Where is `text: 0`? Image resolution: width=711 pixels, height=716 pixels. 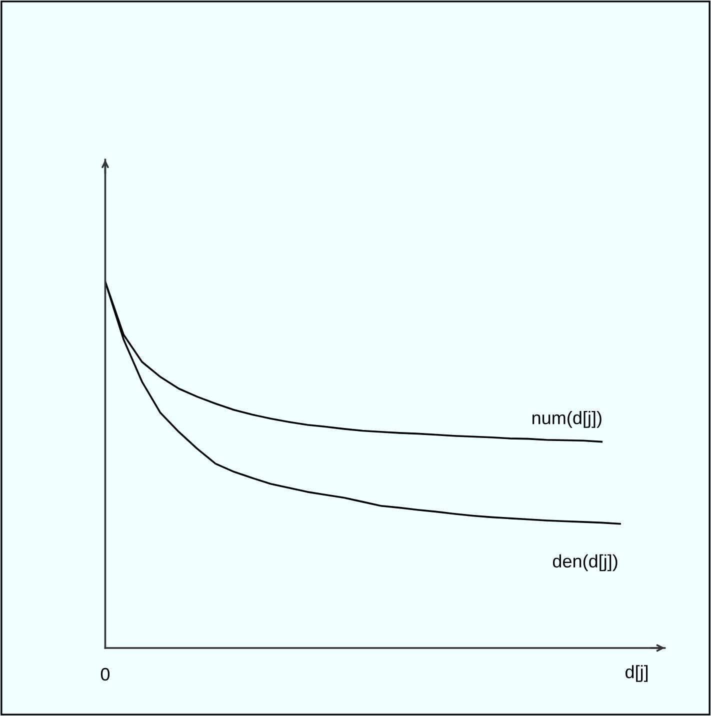
text: 0 is located at coordinates (105, 674).